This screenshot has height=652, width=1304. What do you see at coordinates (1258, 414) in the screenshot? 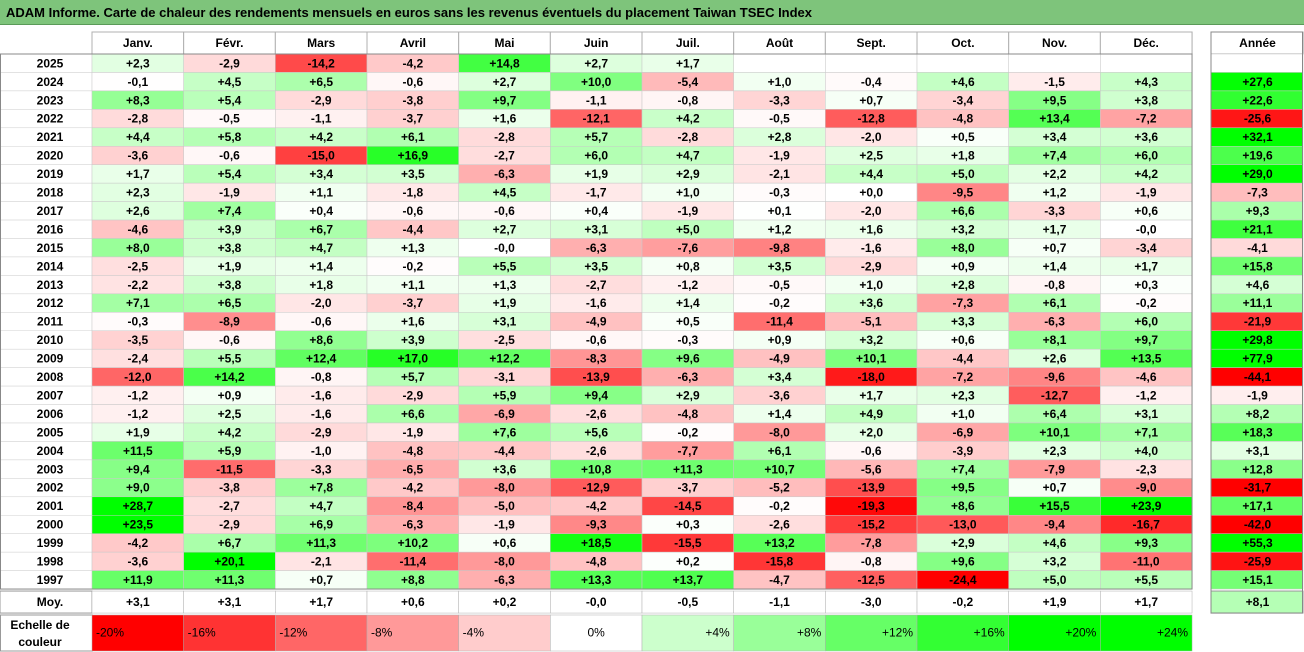
I see `annual-value: +8,2` at bounding box center [1258, 414].